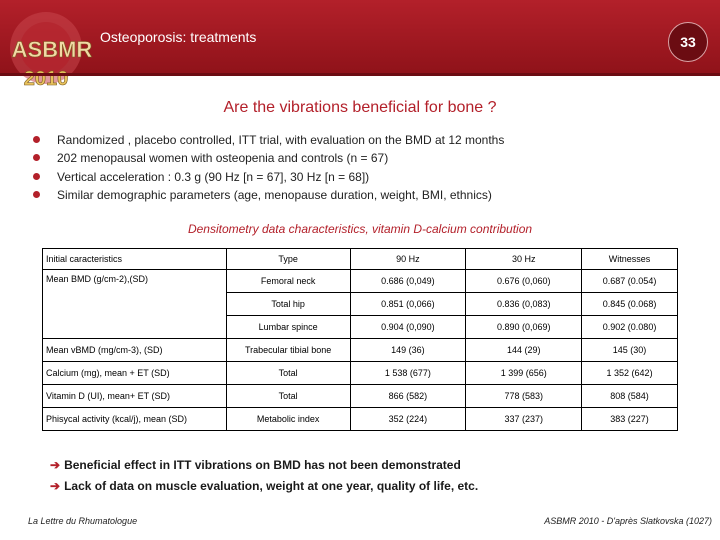 Image resolution: width=720 pixels, height=540 pixels. Describe the element at coordinates (524, 396) in the screenshot. I see `cell-30hz: 778 (583)` at that location.